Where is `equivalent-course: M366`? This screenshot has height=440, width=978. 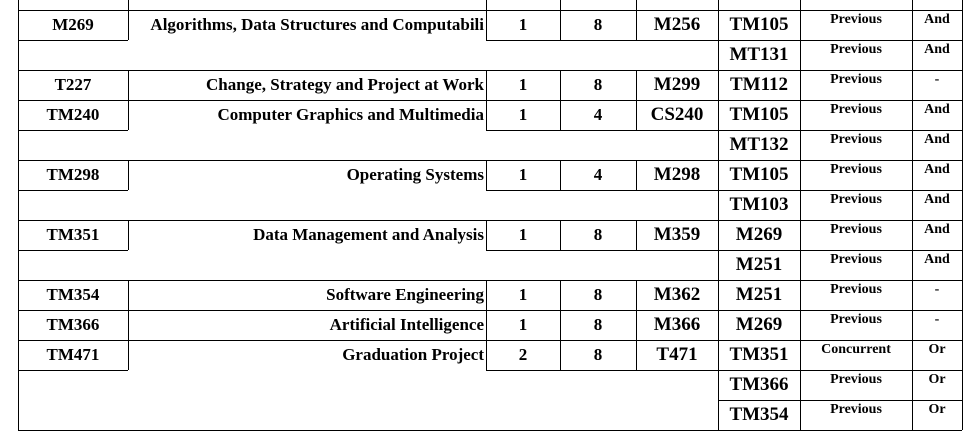
equivalent-course: M366 is located at coordinates (677, 324).